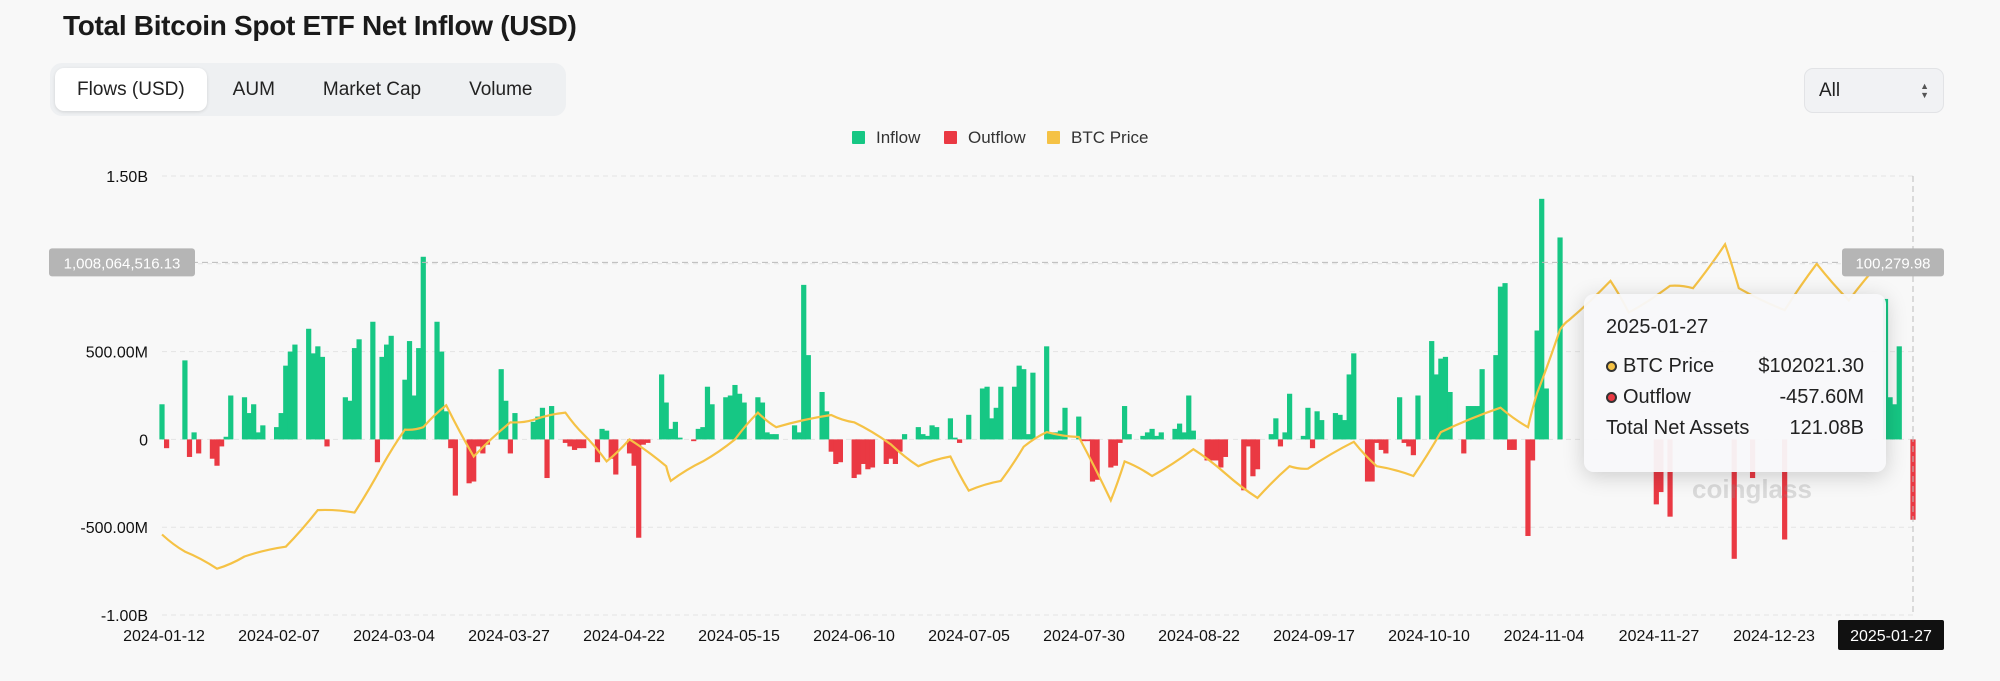  I want to click on chart-legend: Inflow Outflow BTC Price, so click(1000, 137).